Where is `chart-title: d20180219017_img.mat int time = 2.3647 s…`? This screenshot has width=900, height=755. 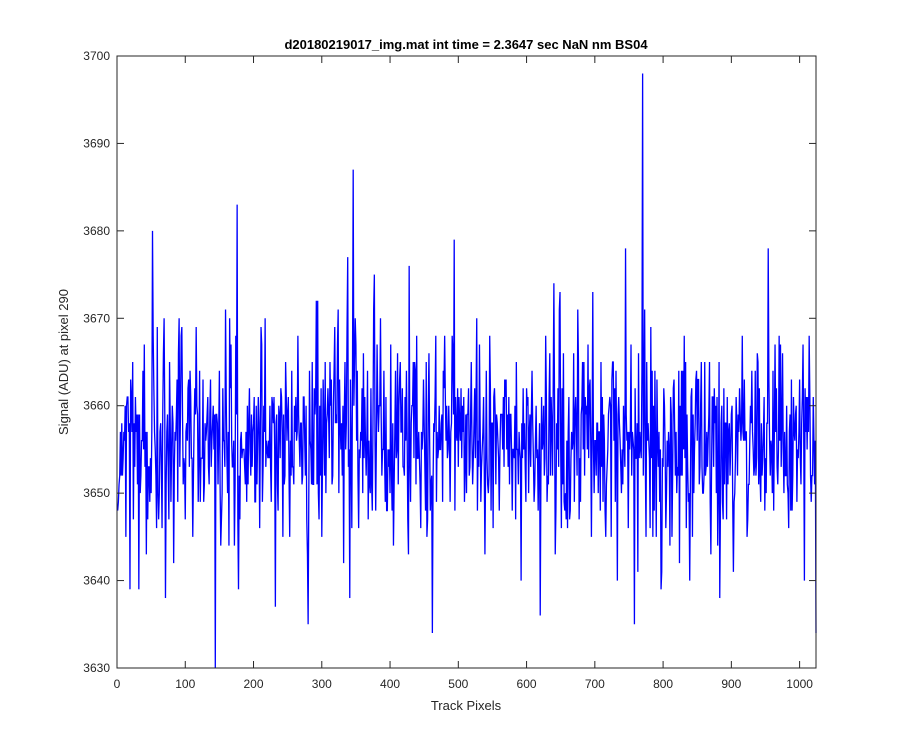
chart-title: d20180219017_img.mat int time = 2.3647 s… is located at coordinates (466, 44).